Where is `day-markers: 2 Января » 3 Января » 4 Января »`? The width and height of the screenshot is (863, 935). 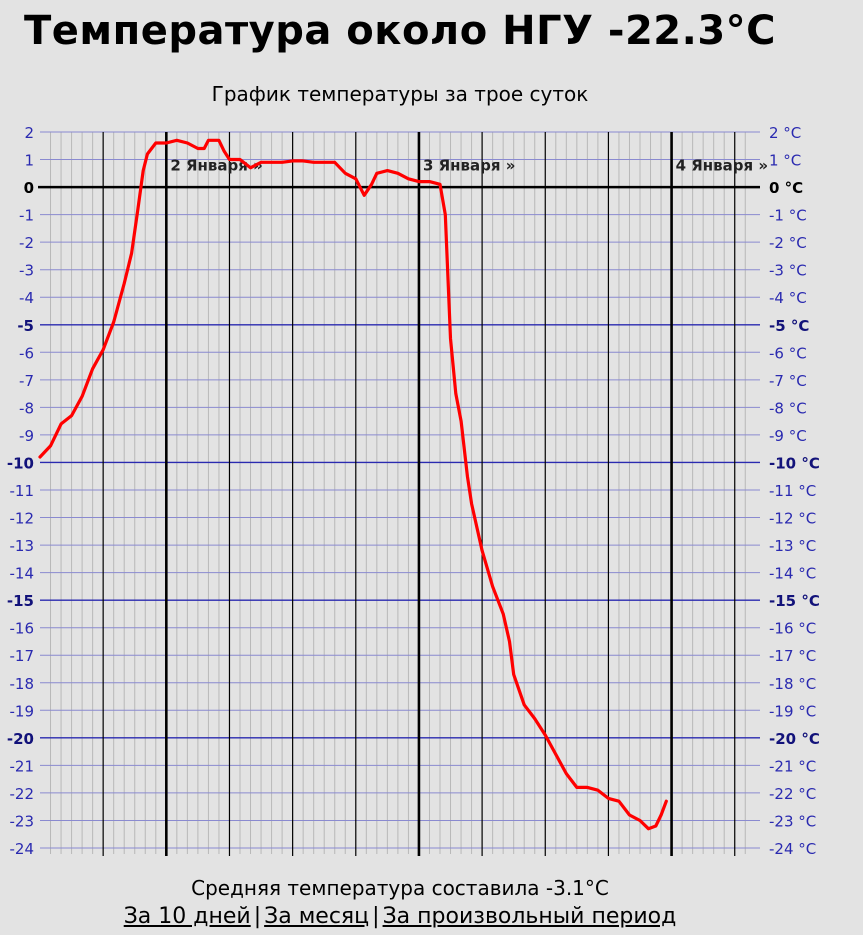 day-markers: 2 Января » 3 Января » 4 Января » is located at coordinates (469, 166).